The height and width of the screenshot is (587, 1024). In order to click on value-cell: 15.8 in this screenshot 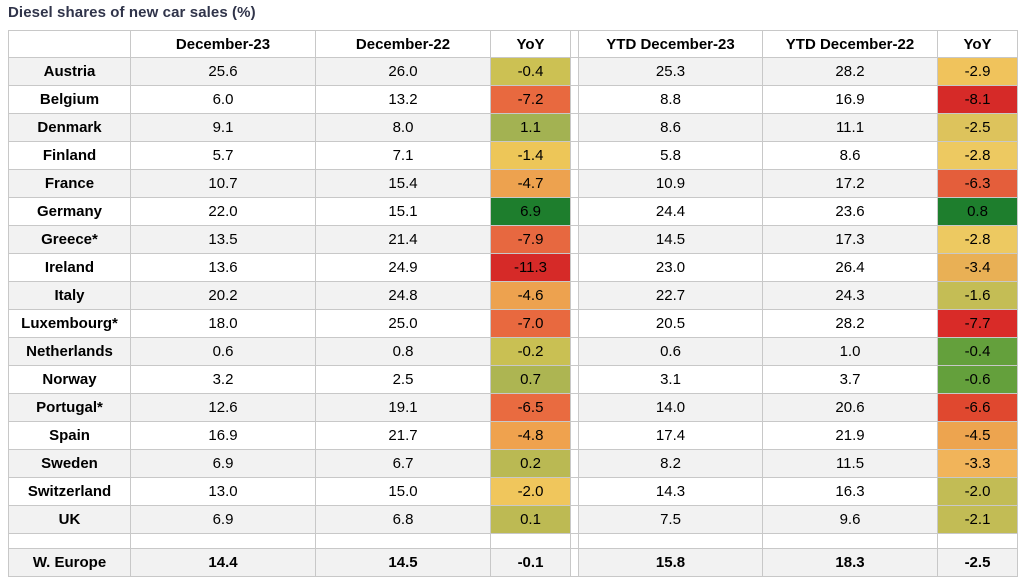, I will do `click(670, 562)`.